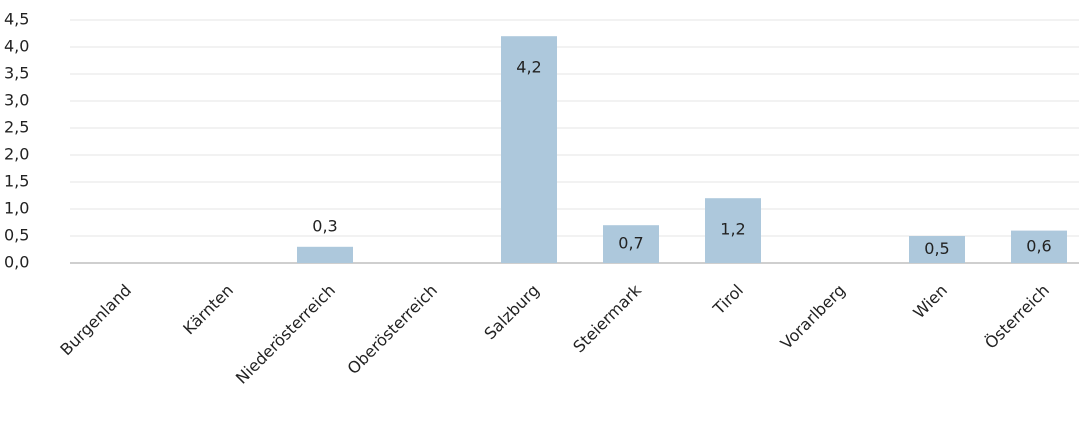  I want to click on y-tick-label: 3,0, so click(16, 100).